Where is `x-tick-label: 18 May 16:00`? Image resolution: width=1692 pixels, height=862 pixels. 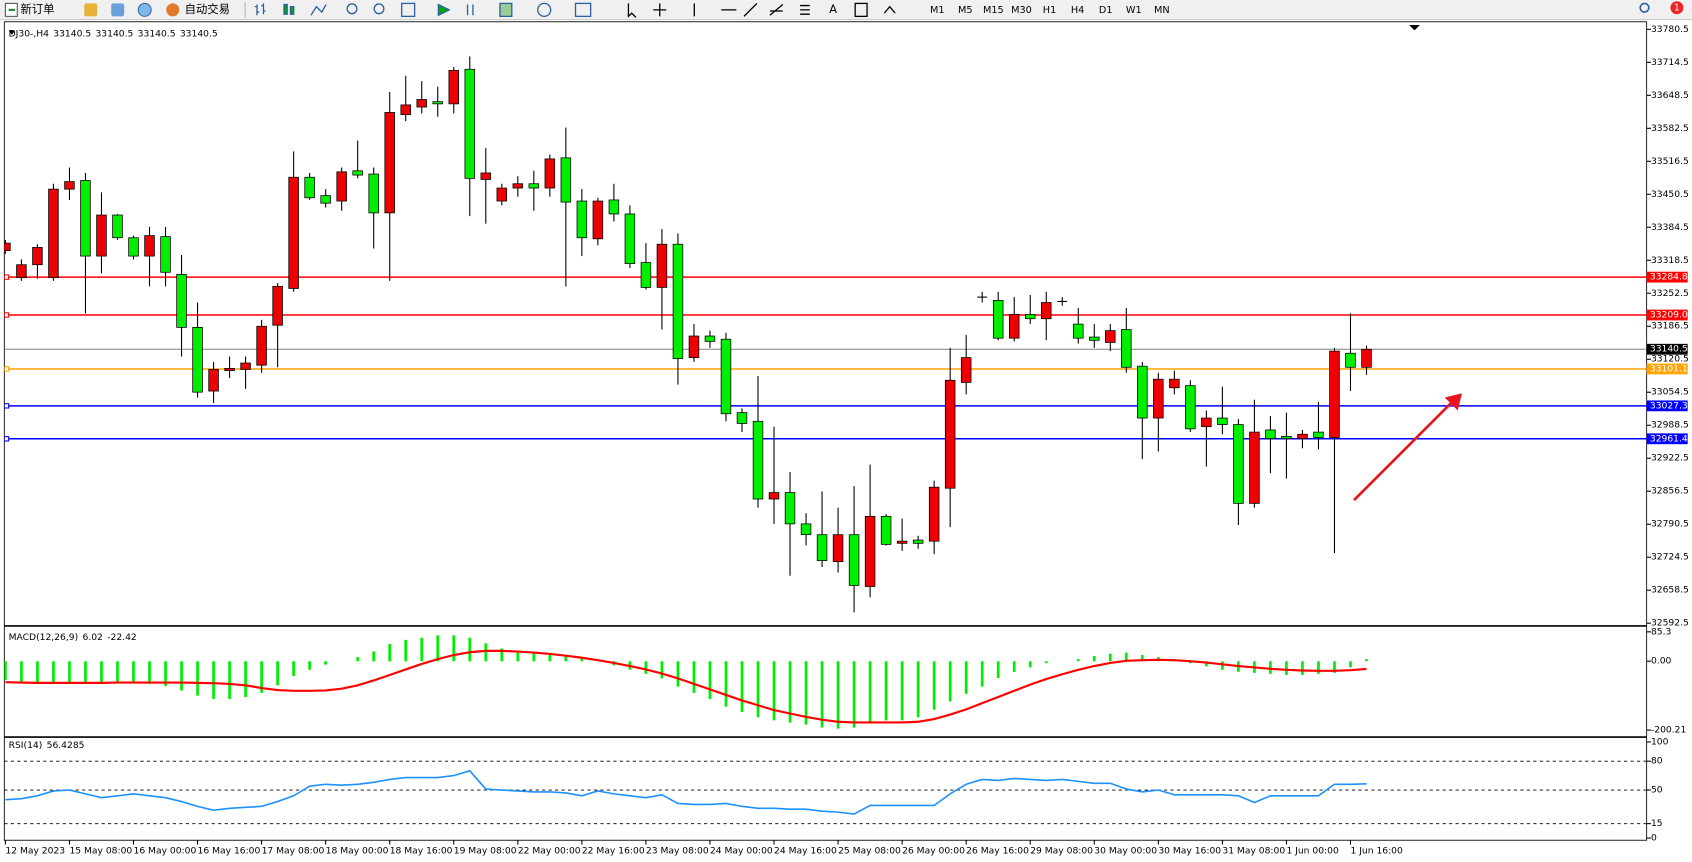
x-tick-label: 18 May 16:00 is located at coordinates (421, 851).